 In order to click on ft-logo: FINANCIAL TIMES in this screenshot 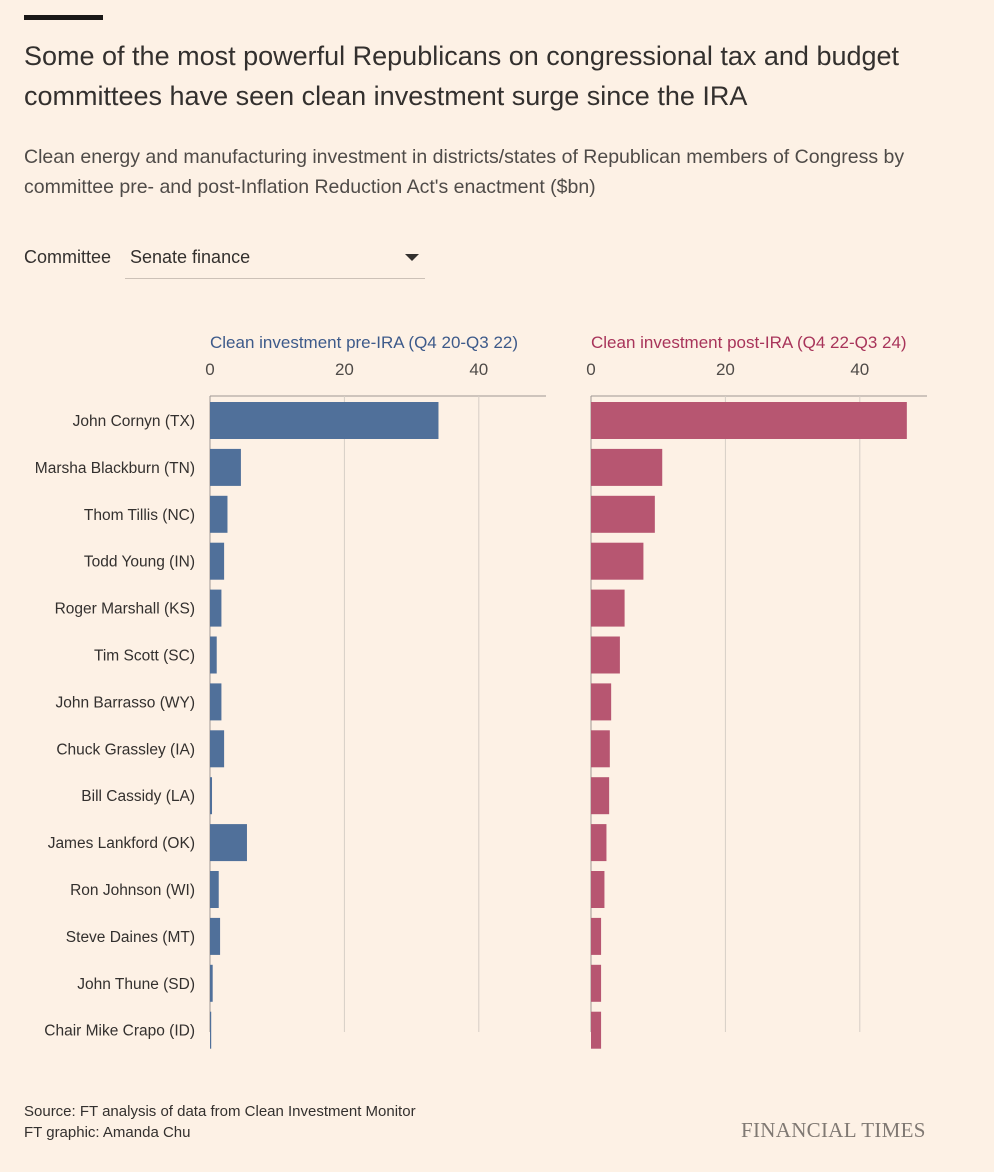, I will do `click(833, 1130)`.